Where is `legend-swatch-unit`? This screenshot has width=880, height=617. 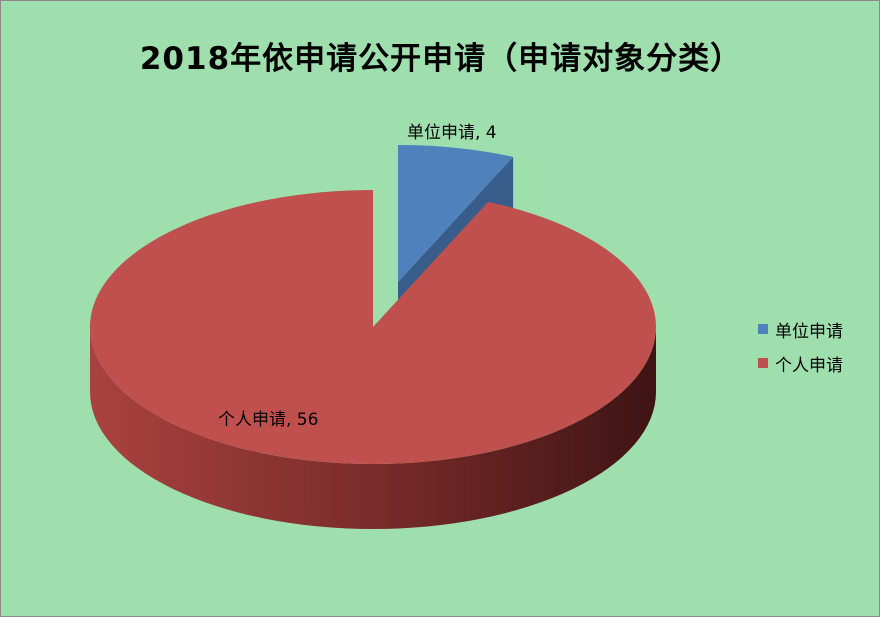
legend-swatch-unit is located at coordinates (763, 329).